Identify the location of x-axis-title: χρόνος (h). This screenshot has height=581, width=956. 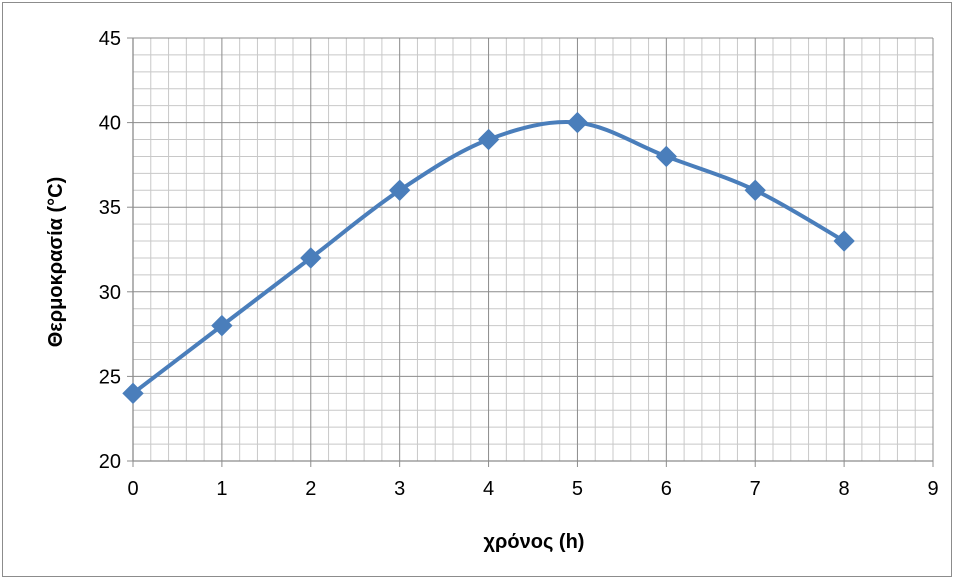
(534, 542).